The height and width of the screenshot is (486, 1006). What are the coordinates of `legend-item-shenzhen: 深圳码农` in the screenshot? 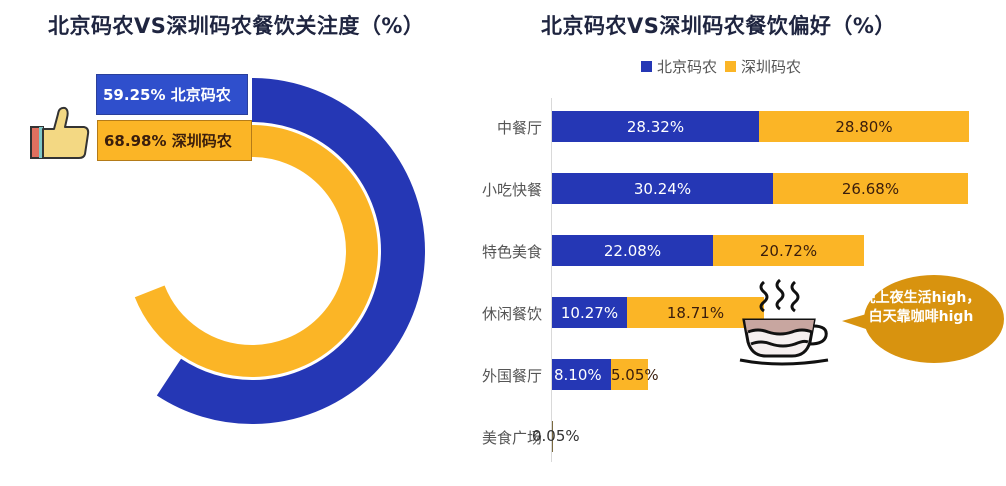 It's located at (763, 66).